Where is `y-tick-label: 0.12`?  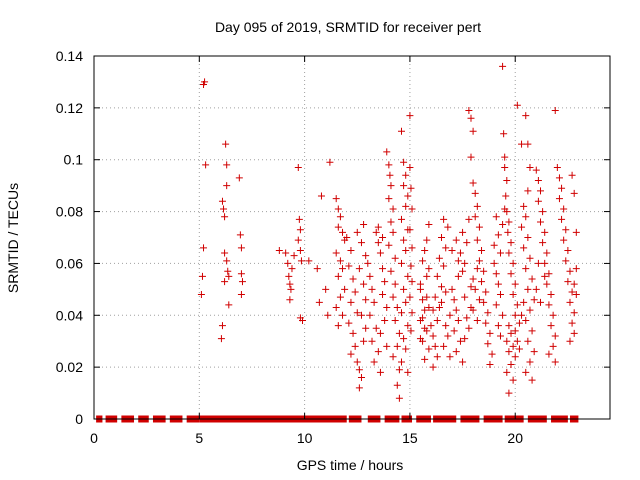 y-tick-label: 0.12 is located at coordinates (69, 108).